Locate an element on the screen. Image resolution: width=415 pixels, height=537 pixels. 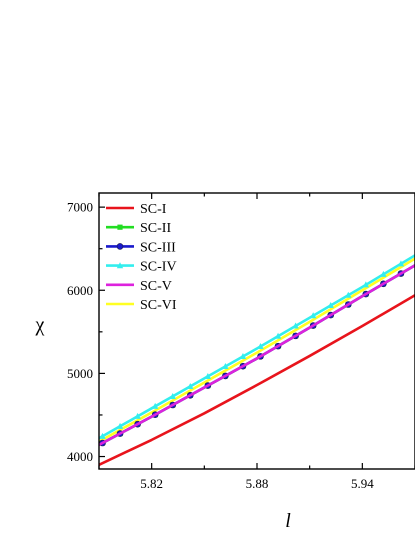
legend-label: SC-II is located at coordinates (155, 228).